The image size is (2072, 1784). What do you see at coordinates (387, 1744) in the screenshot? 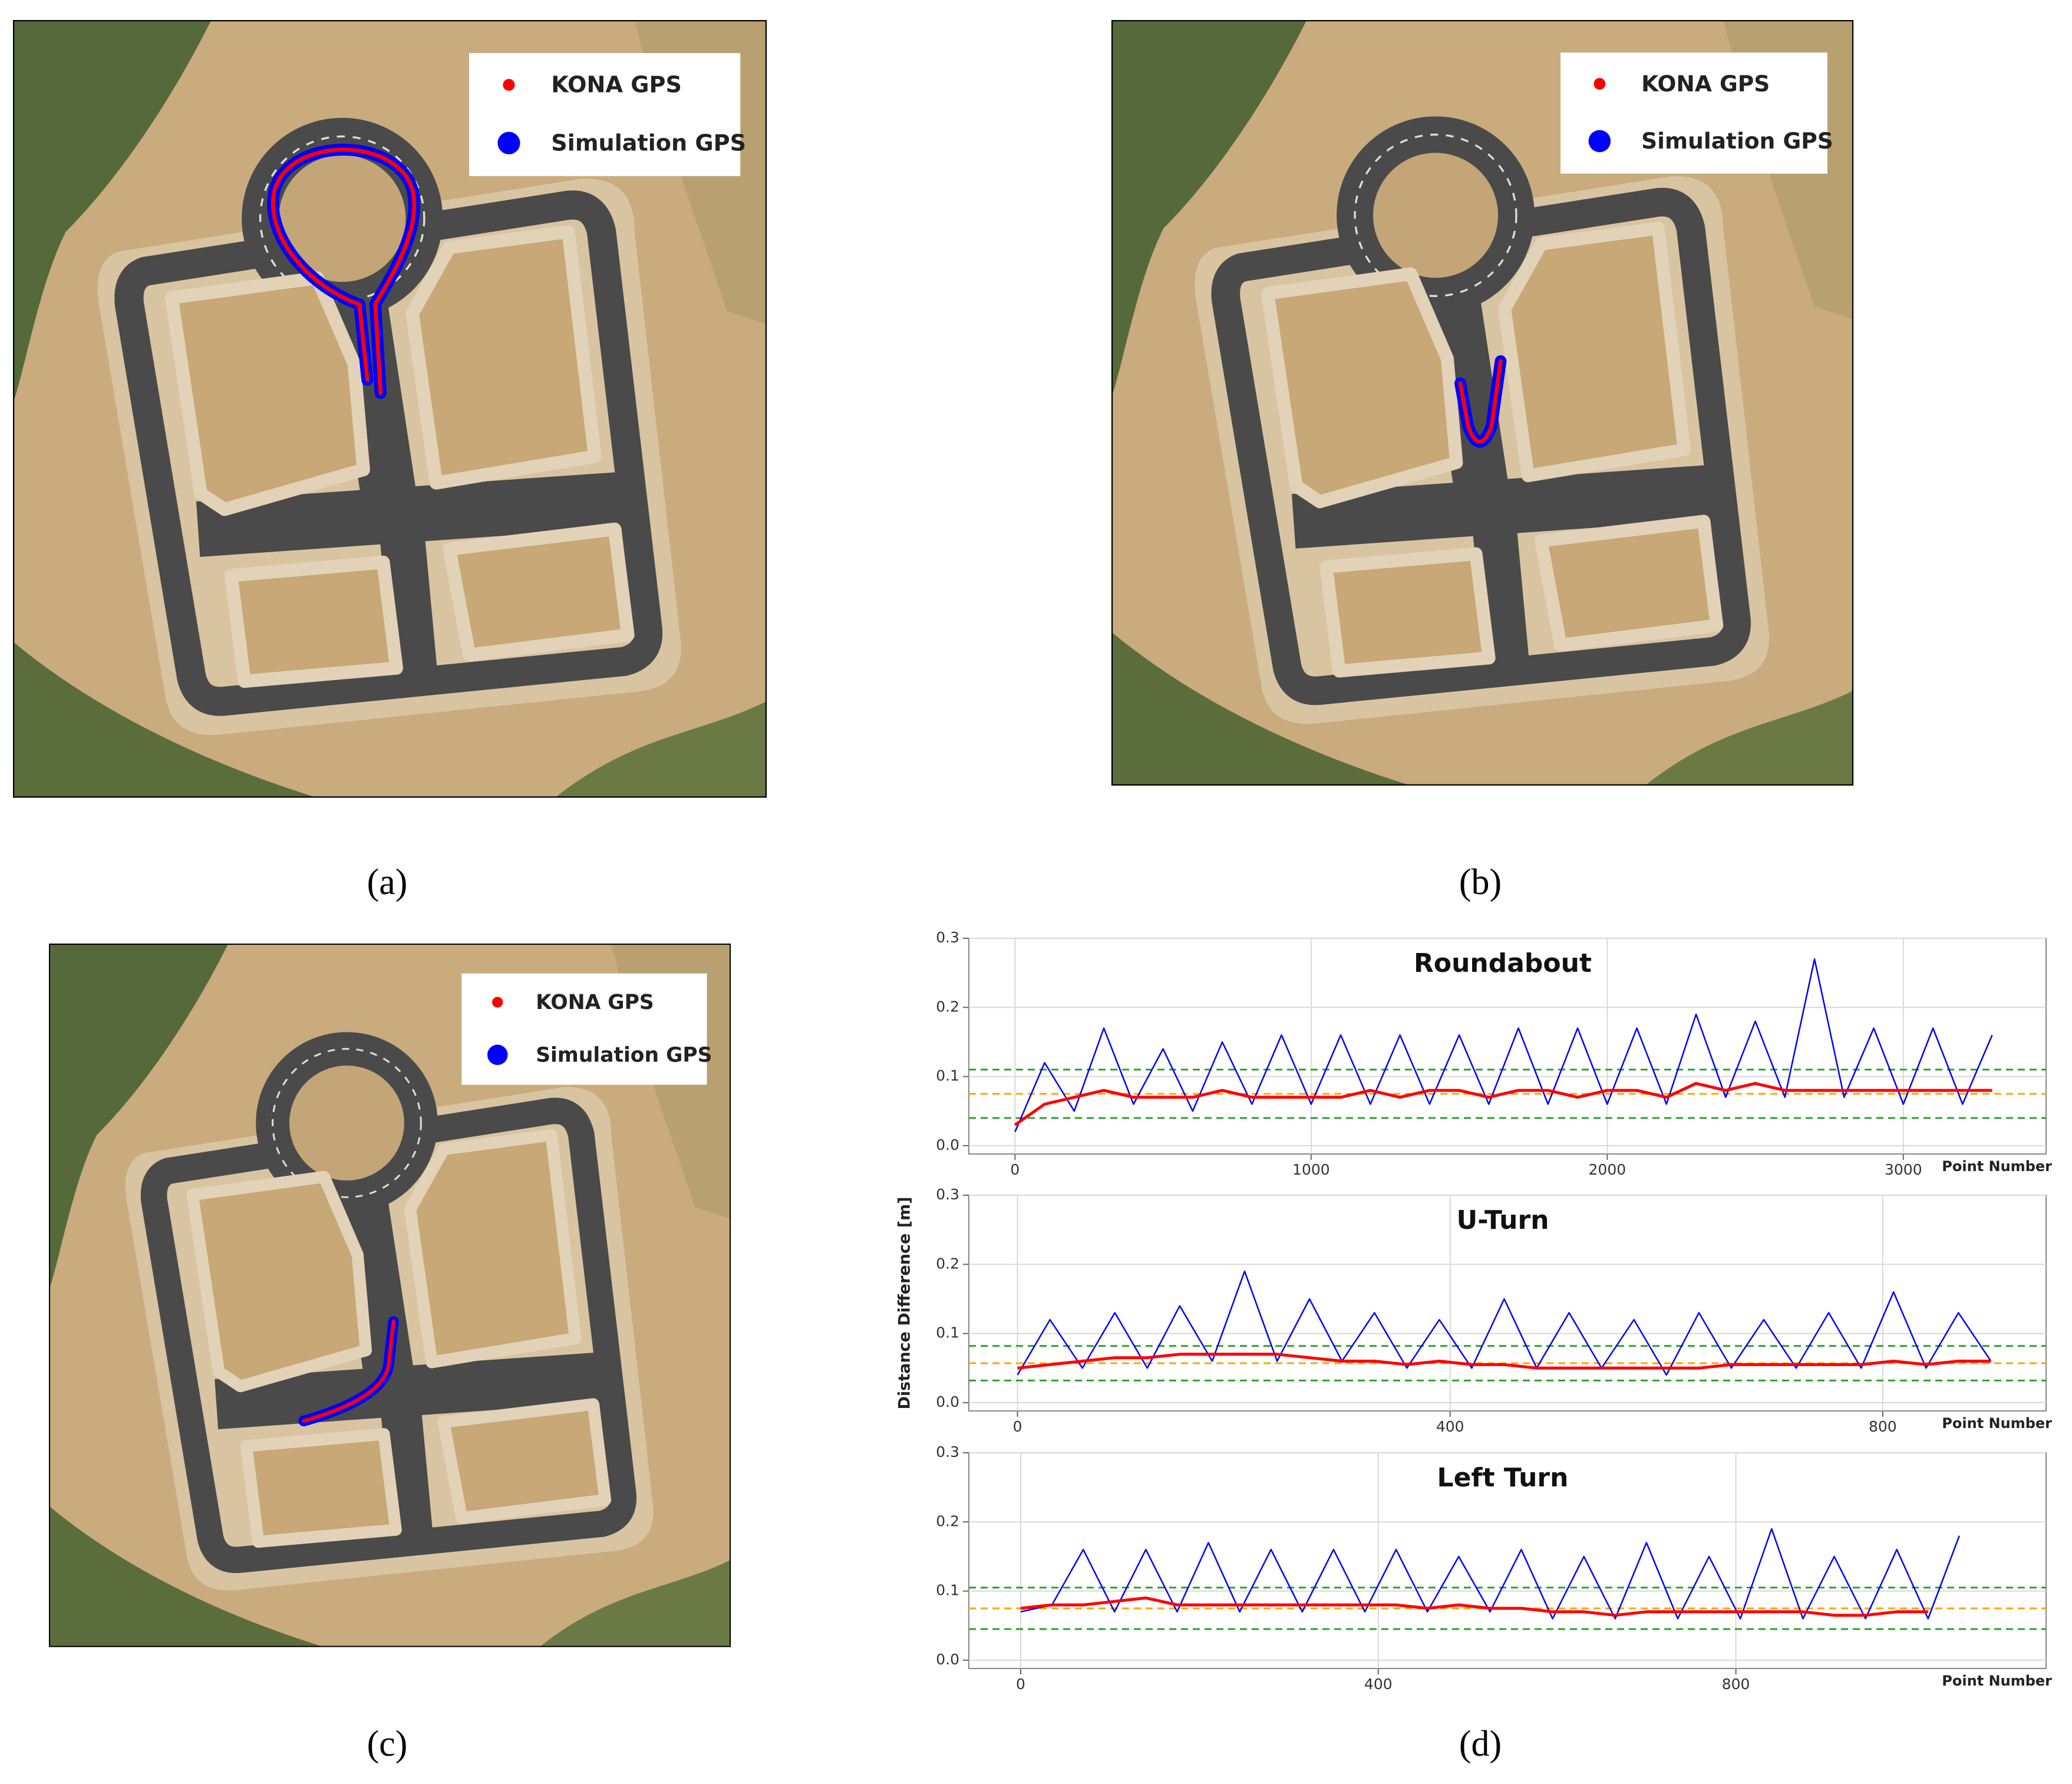
I see `panel-caption: (c)` at bounding box center [387, 1744].